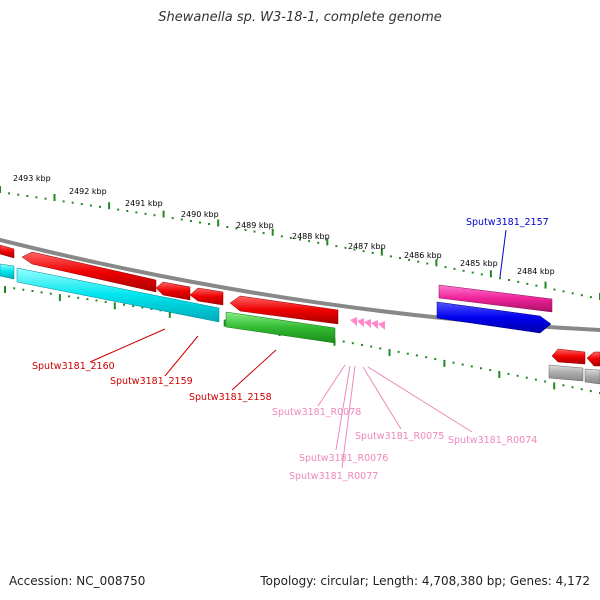 Image resolution: width=600 pixels, height=600 pixels. What do you see at coordinates (151, 381) in the screenshot?
I see `gene-label-sputw3181-2159: Sputw3181_2159` at bounding box center [151, 381].